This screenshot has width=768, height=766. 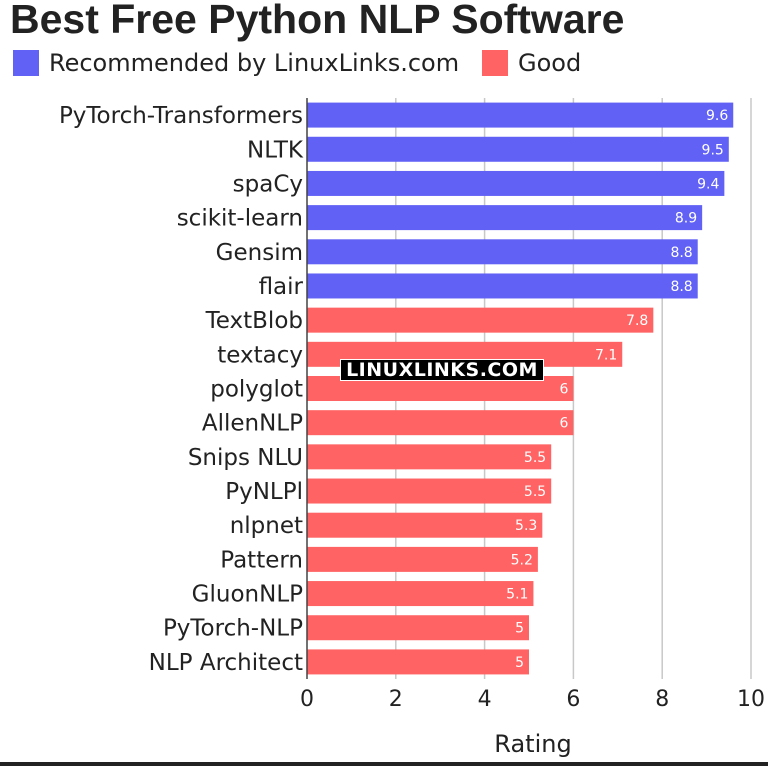 What do you see at coordinates (442, 370) in the screenshot?
I see `watermark: LINUXLINKS.COM` at bounding box center [442, 370].